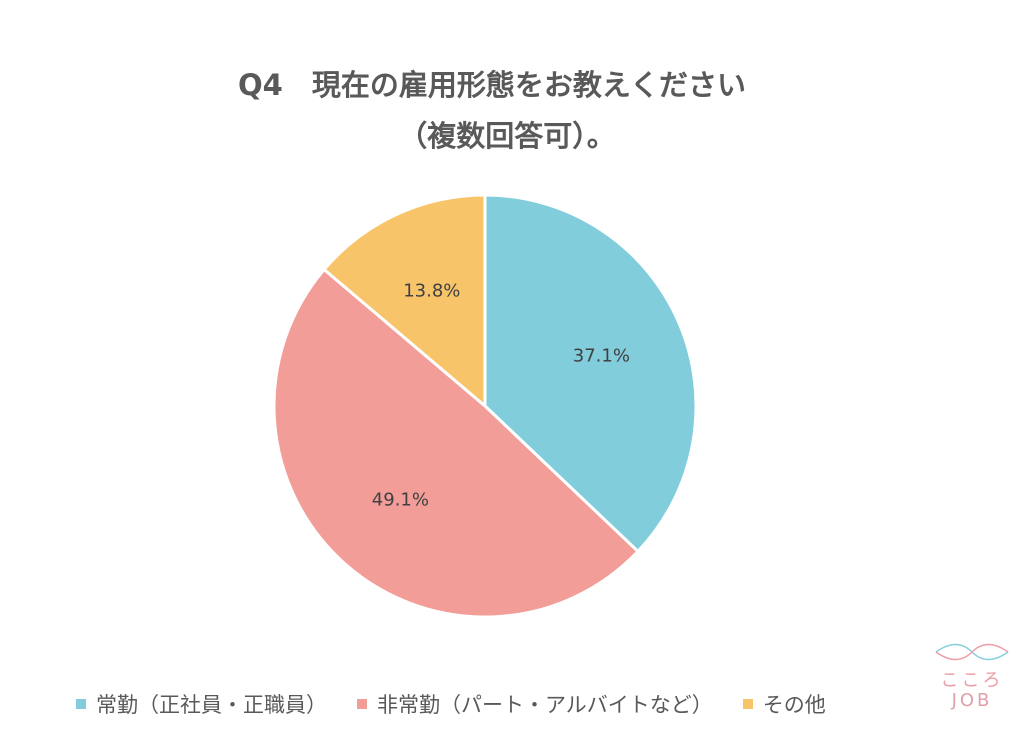 Image resolution: width=1024 pixels, height=743 pixels. Describe the element at coordinates (794, 705) in the screenshot. I see `legend-label-other: その他` at that location.